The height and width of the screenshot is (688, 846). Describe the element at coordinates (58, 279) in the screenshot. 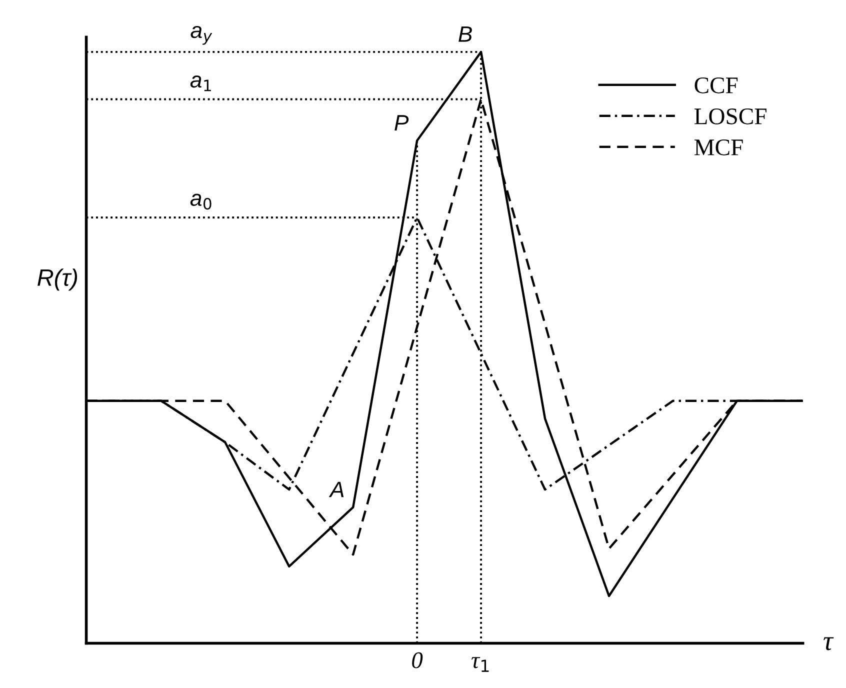

I see `y-axis-title: R(τ)` at that location.